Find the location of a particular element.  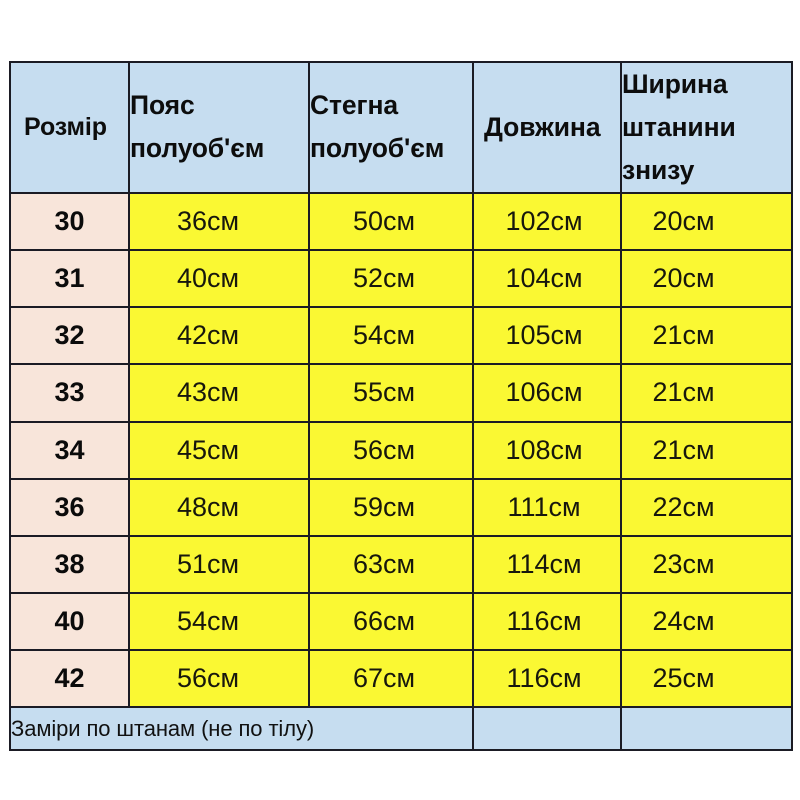

cell-hips: 52см is located at coordinates (391, 278).